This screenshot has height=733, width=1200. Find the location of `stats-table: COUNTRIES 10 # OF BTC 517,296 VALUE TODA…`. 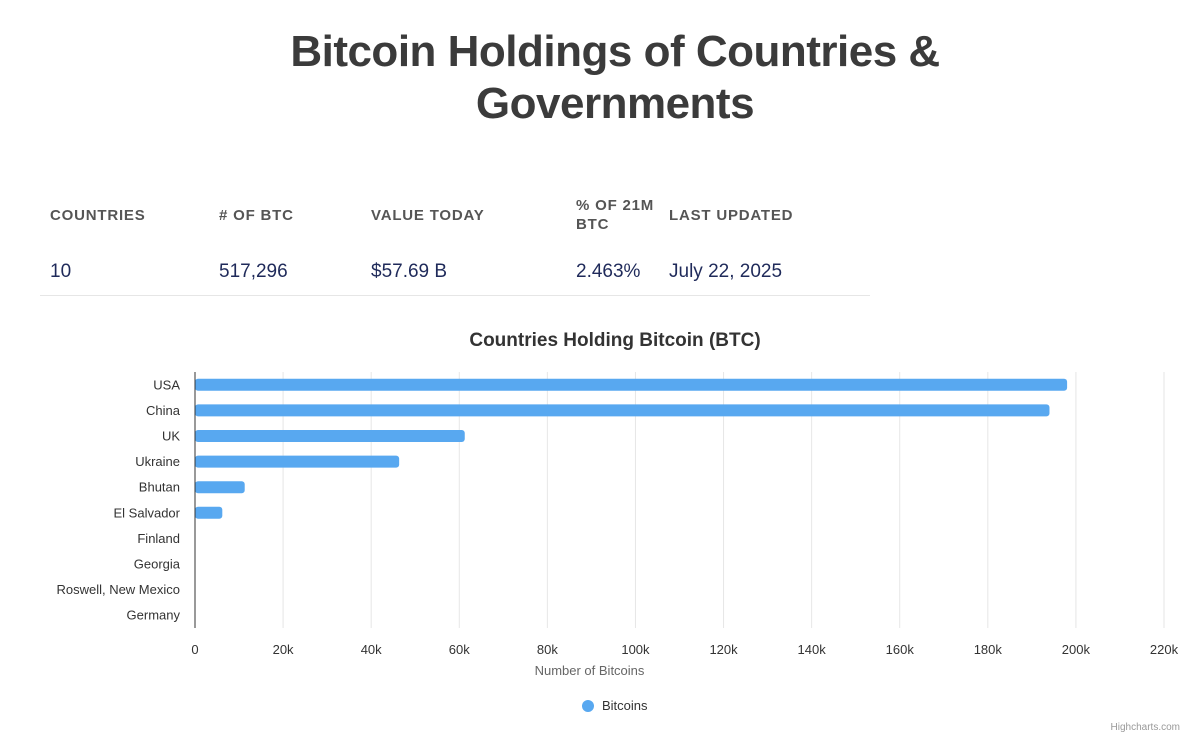

stats-table: COUNTRIES 10 # OF BTC 517,296 VALUE TODA… is located at coordinates (455, 245).